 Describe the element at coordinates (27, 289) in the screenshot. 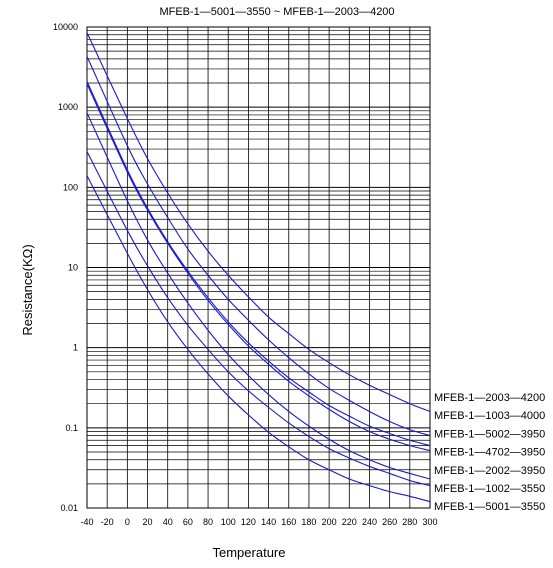

I see `y-axis-label: Resistance(KΩ)` at that location.